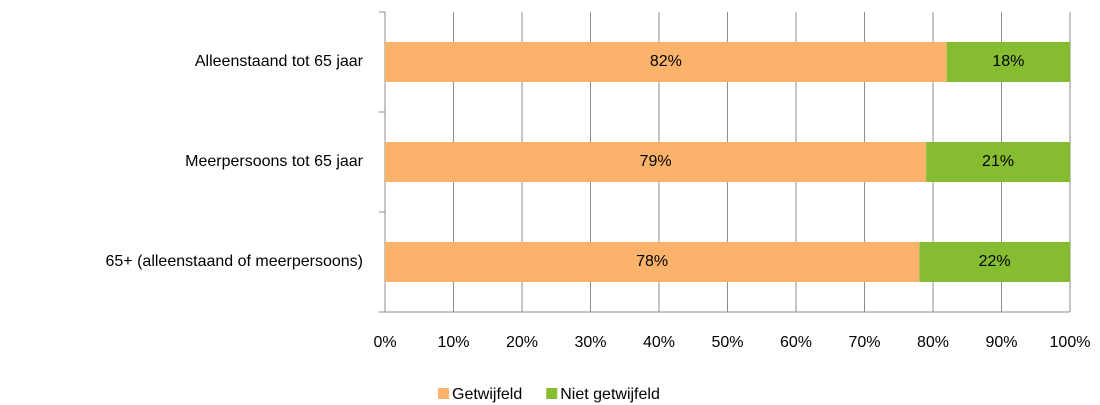 The image size is (1100, 405). Describe the element at coordinates (279, 61) in the screenshot. I see `y-tick-label: Alleenstaand tot 65 jaar` at that location.